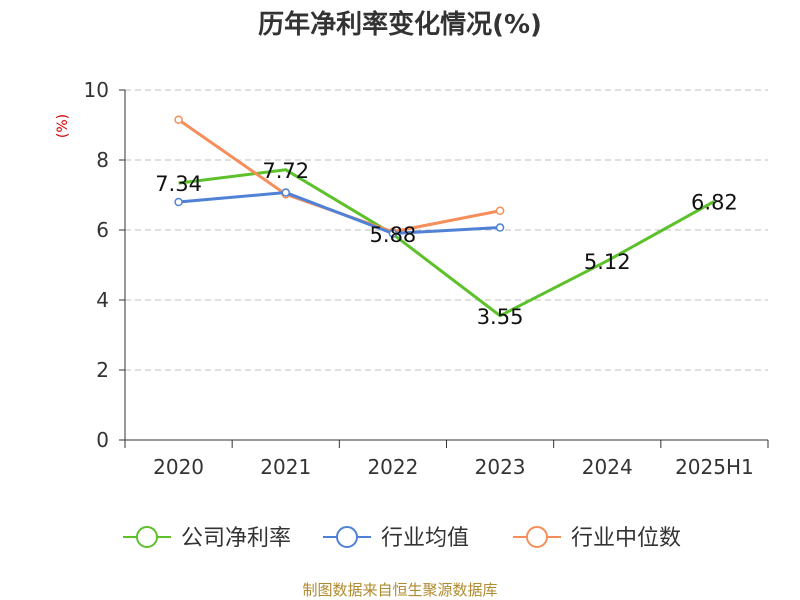 This screenshot has width=800, height=600. Describe the element at coordinates (285, 467) in the screenshot. I see `x-tick-label: 2021` at that location.